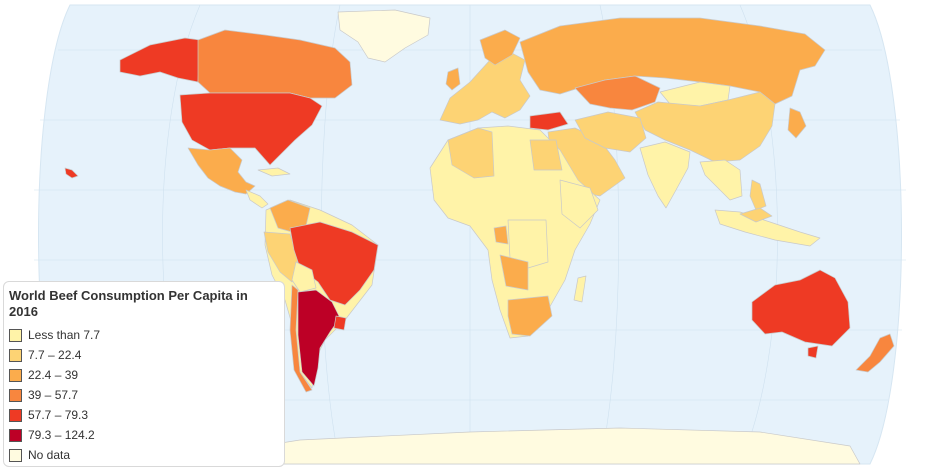 The image size is (940, 469). What do you see at coordinates (301, 338) in the screenshot?
I see `region-chile` at bounding box center [301, 338].